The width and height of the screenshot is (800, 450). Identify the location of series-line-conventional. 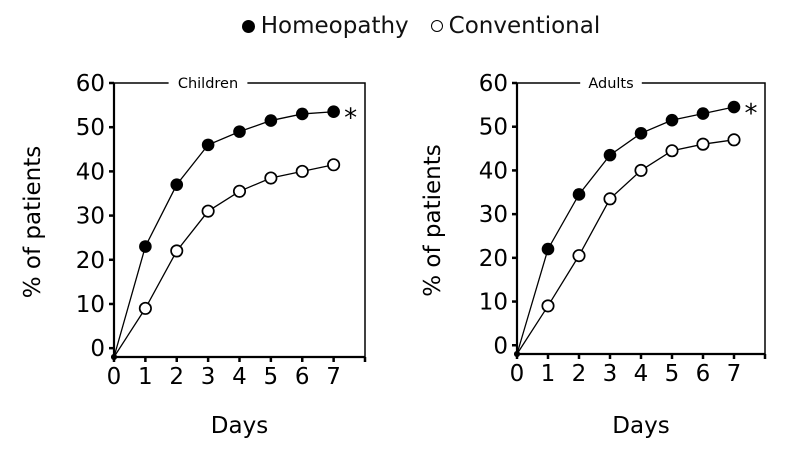
(223, 261).